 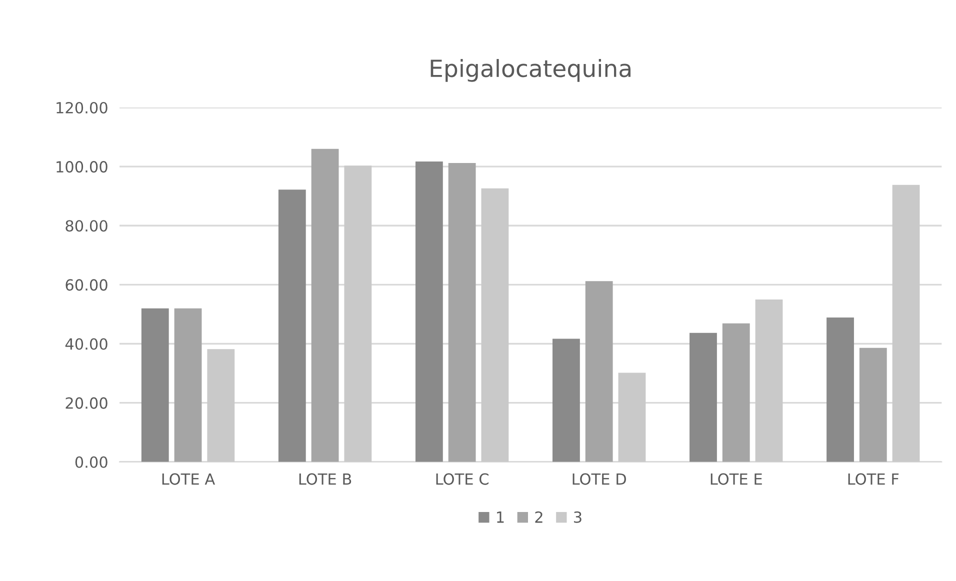 What do you see at coordinates (91, 462) in the screenshot?
I see `y-tick-label: 0.00` at bounding box center [91, 462].